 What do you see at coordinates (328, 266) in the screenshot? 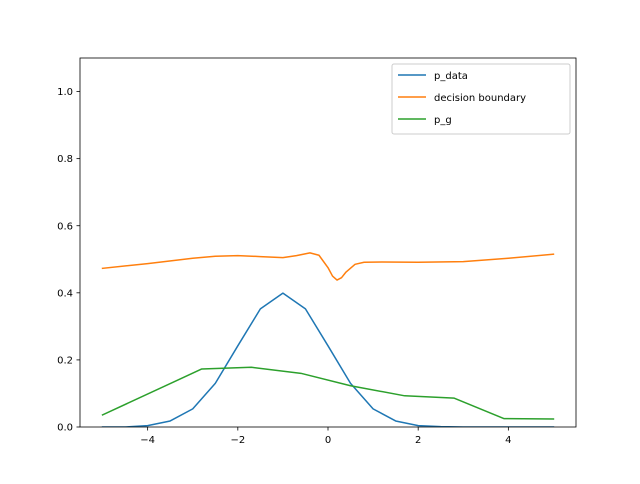
I see `series-line-decision-boundary` at bounding box center [328, 266].